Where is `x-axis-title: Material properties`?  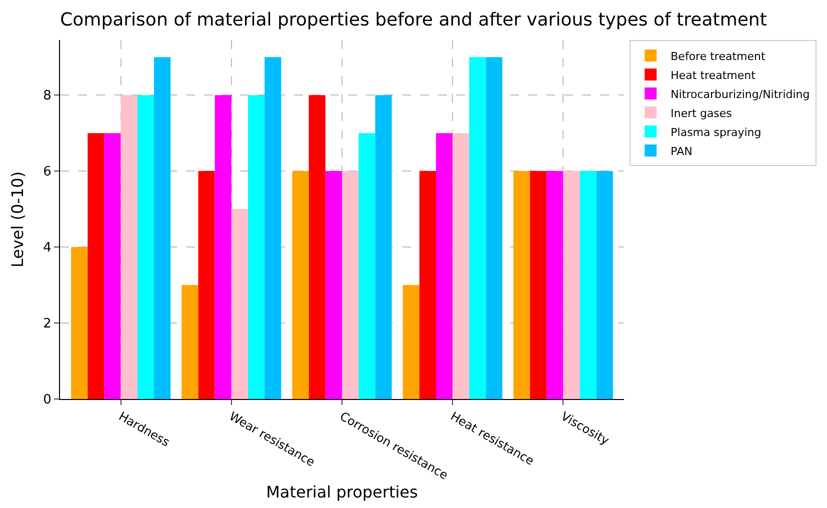 x-axis-title: Material properties is located at coordinates (342, 492).